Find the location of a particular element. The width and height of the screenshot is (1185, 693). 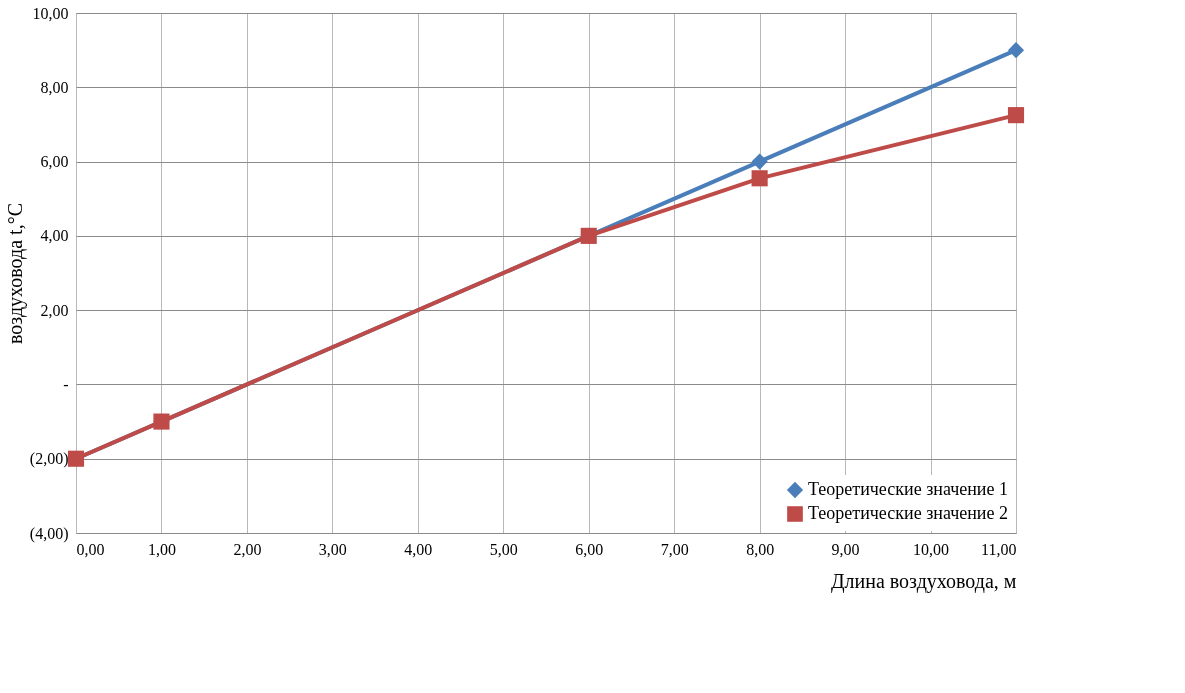

x-tick-label: 6,00 is located at coordinates (589, 549).